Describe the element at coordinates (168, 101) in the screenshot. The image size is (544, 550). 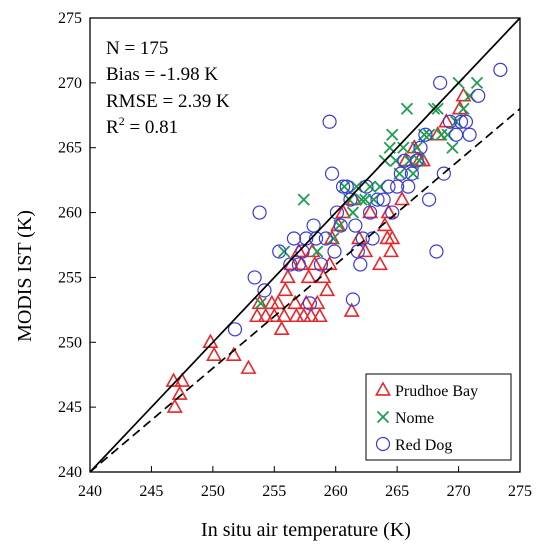
I see `stat-rmse: RMSE = 2.39 K` at that location.